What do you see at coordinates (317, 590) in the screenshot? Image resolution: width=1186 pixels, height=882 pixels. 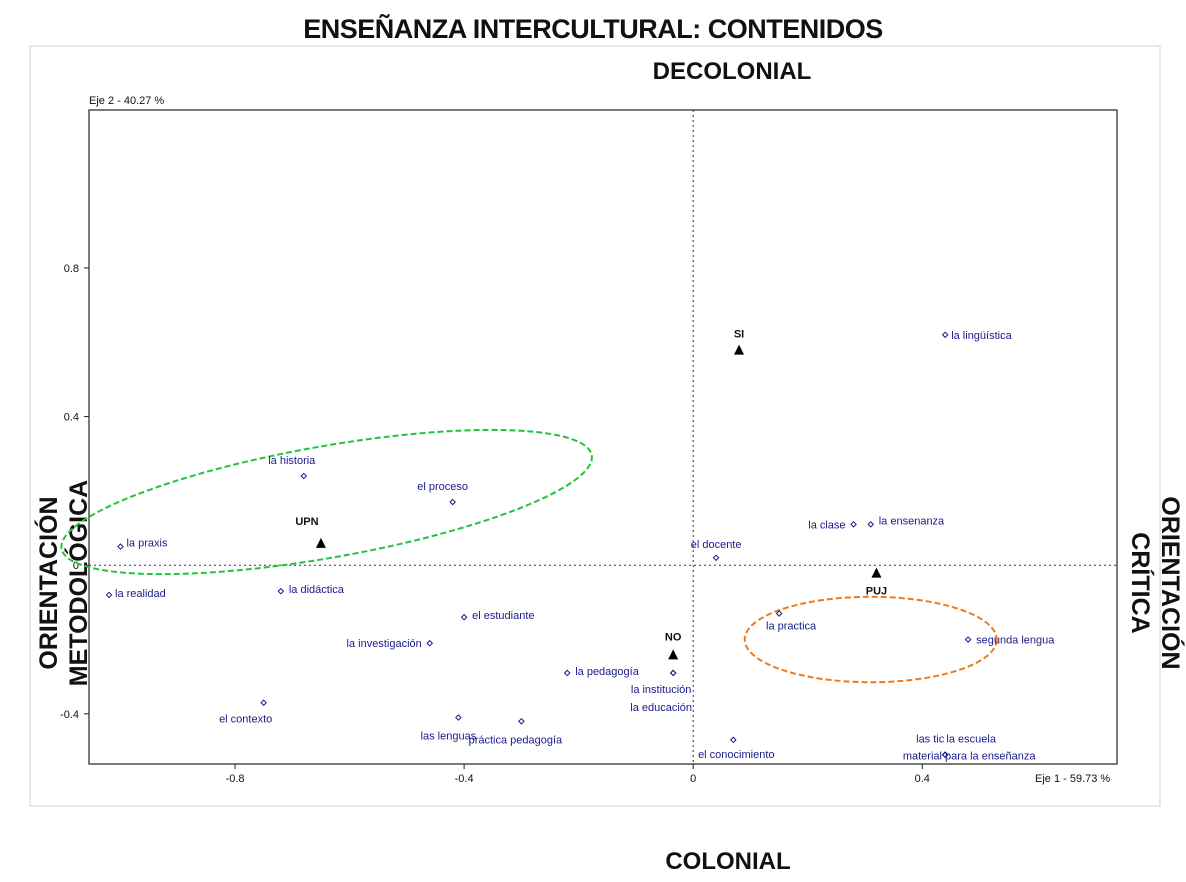 I see `point-label-la-didactica: la didáctica` at bounding box center [317, 590].